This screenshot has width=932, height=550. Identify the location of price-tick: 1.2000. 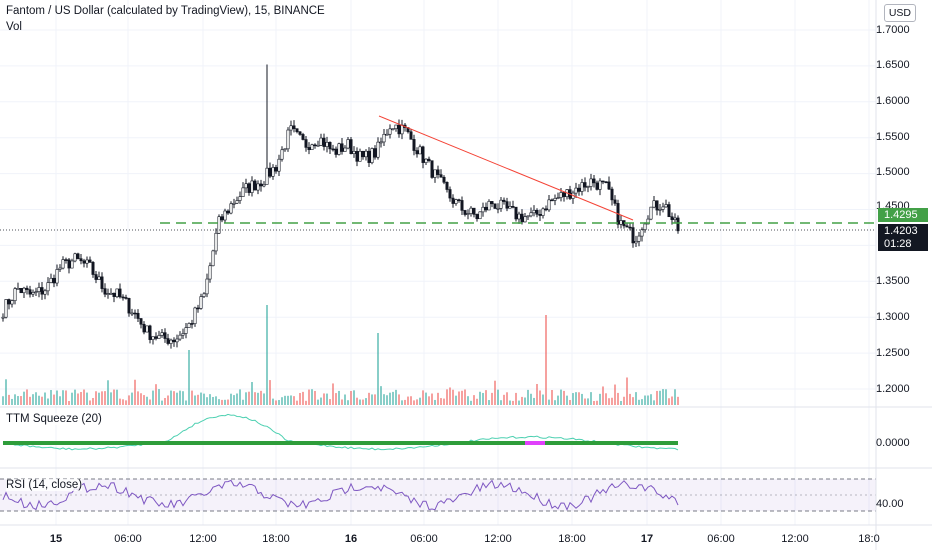
(893, 389).